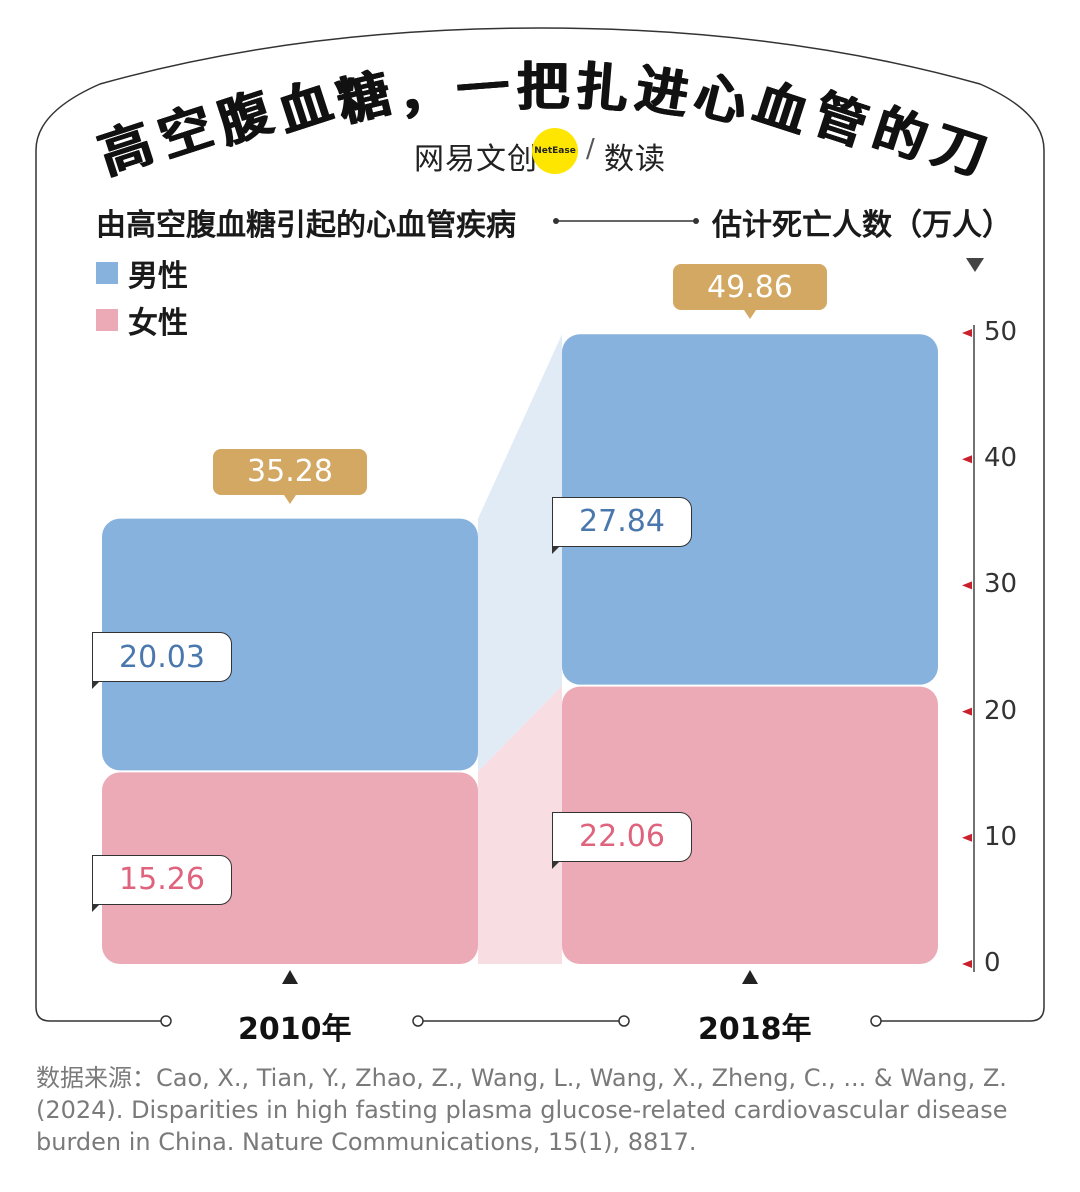 This screenshot has height=1192, width=1080. What do you see at coordinates (161, 883) in the screenshot?
I see `label-female-0: 15.26` at bounding box center [161, 883].